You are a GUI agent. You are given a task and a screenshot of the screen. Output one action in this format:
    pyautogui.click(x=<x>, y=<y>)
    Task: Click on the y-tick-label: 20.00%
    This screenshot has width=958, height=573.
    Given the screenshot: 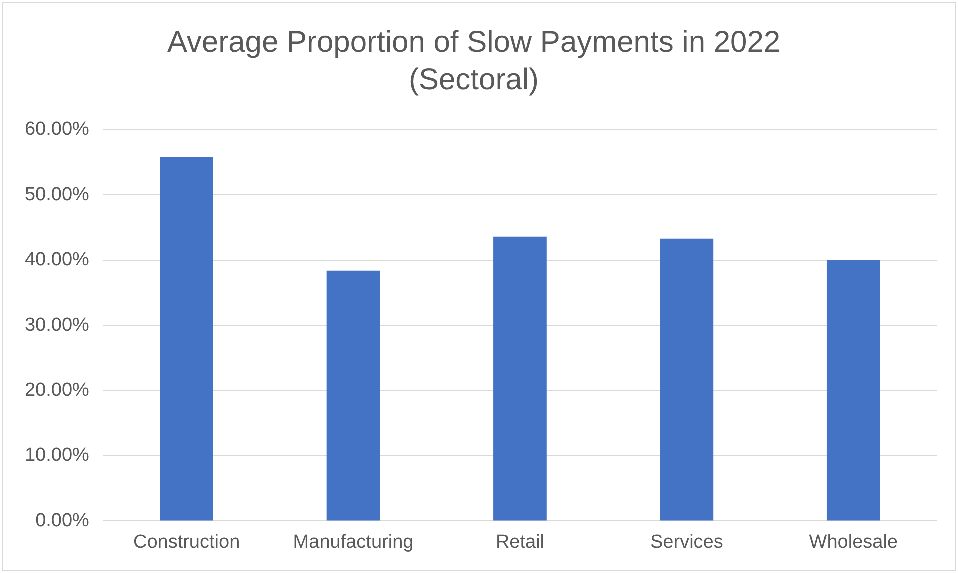 What is the action you would take?
    pyautogui.click(x=57, y=391)
    